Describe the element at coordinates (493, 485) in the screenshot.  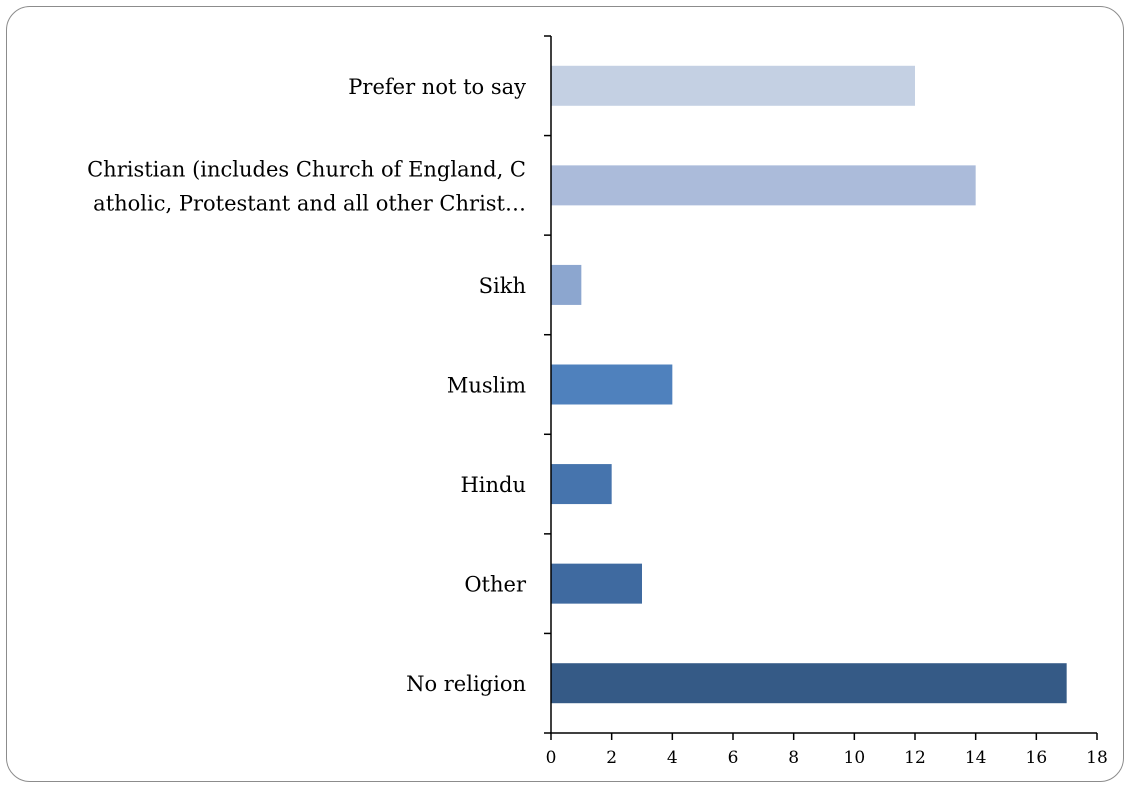
I see `category-label: Hindu` at that location.